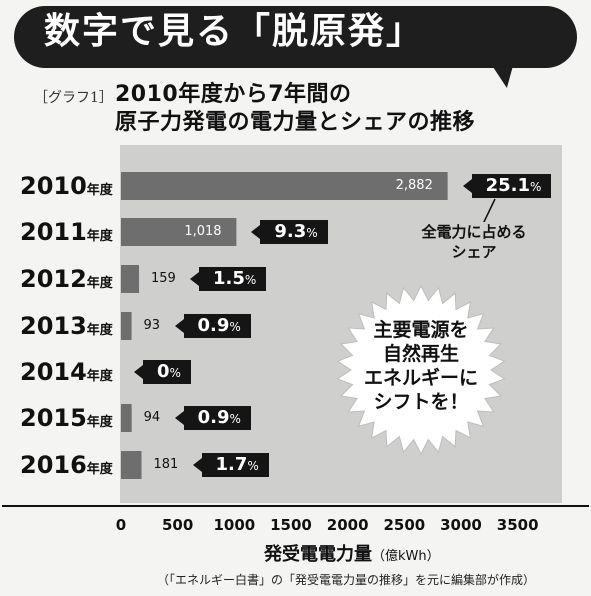 This screenshot has height=596, width=591. I want to click on value-label-2012: 159, so click(163, 278).